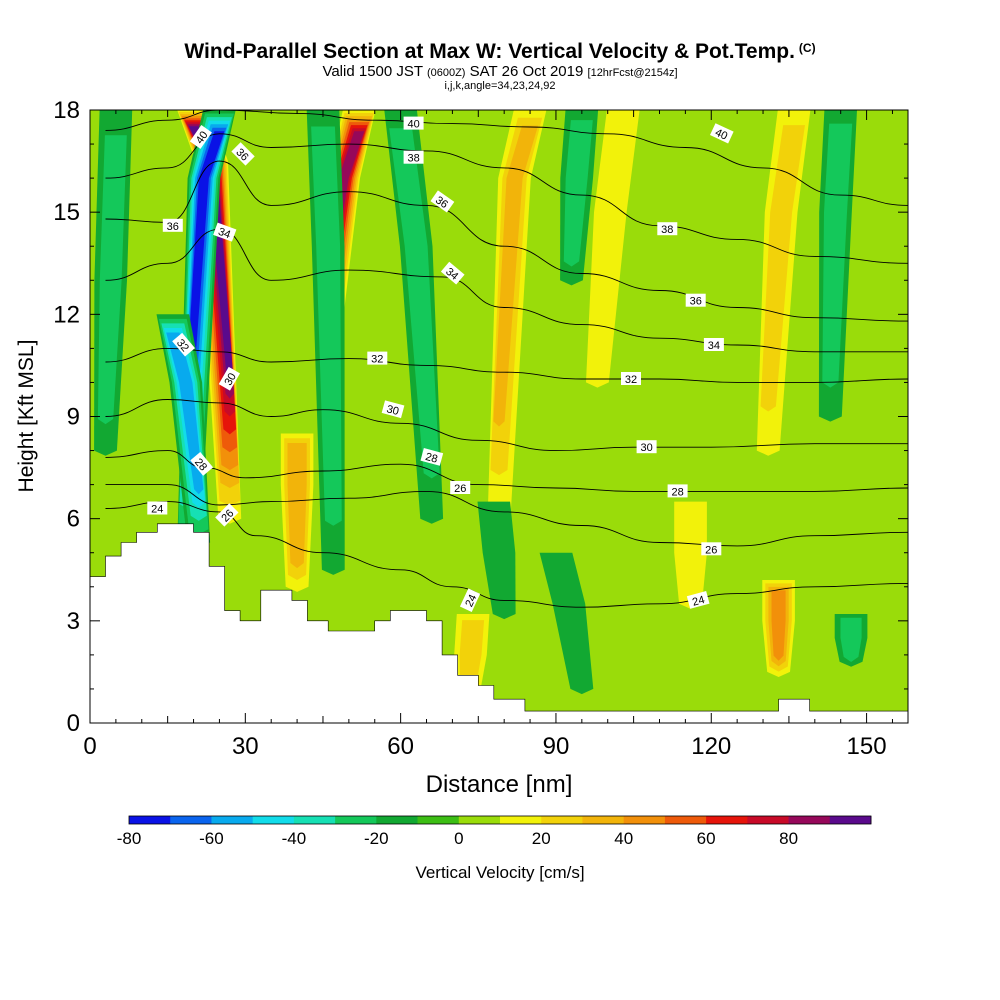 Image resolution: width=1000 pixels, height=1000 pixels. I want to click on contour-label: 30, so click(646, 447).